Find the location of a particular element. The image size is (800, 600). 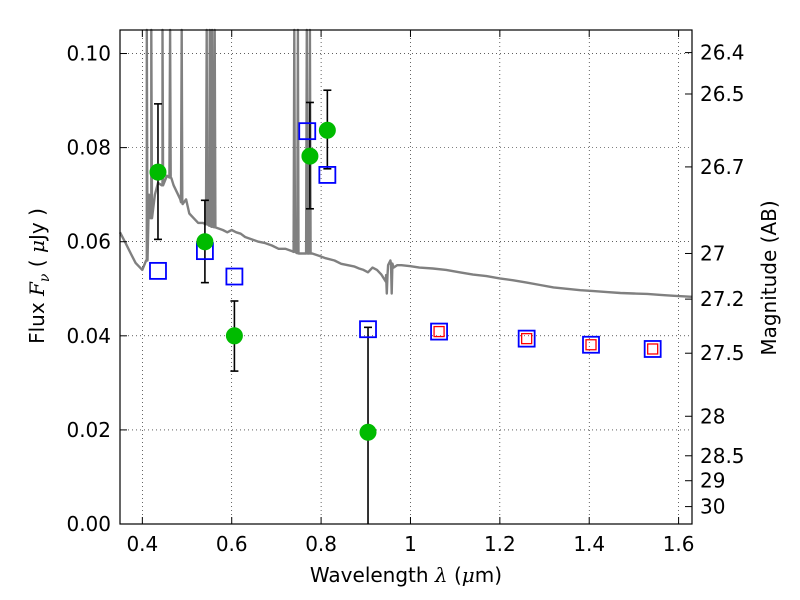

right-axis-tick-label: 26.5 is located at coordinates (722, 94).